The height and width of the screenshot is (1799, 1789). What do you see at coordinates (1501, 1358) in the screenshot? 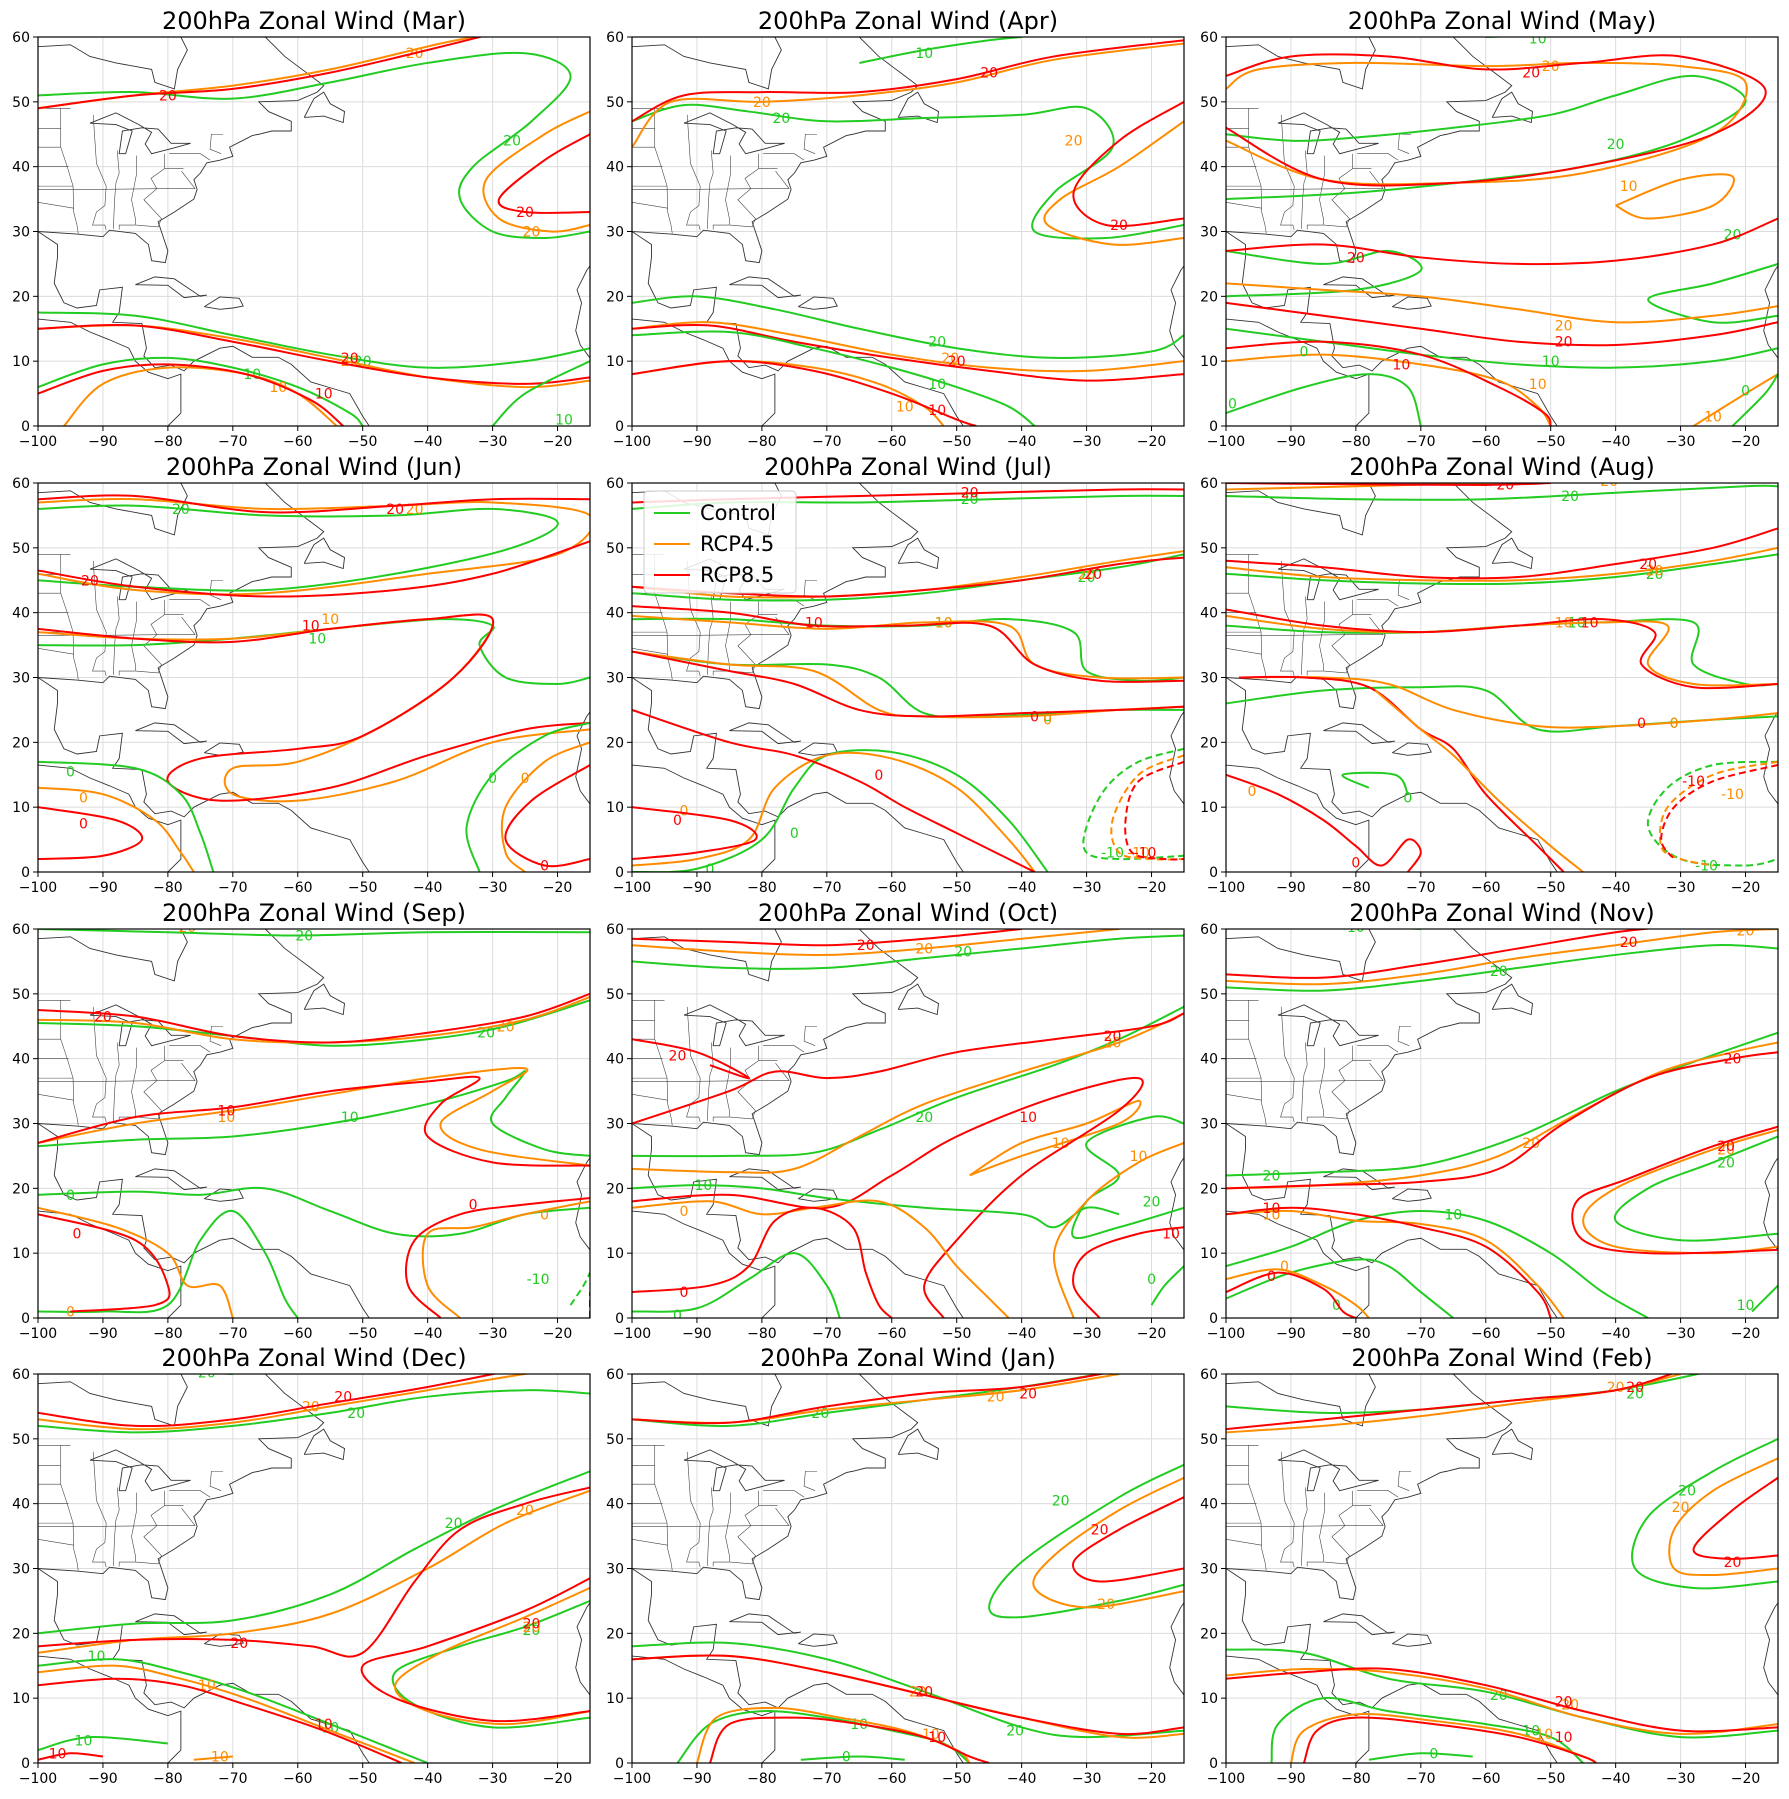
I see `panel-title: 200hPa Zonal Wind (Feb)` at bounding box center [1501, 1358].